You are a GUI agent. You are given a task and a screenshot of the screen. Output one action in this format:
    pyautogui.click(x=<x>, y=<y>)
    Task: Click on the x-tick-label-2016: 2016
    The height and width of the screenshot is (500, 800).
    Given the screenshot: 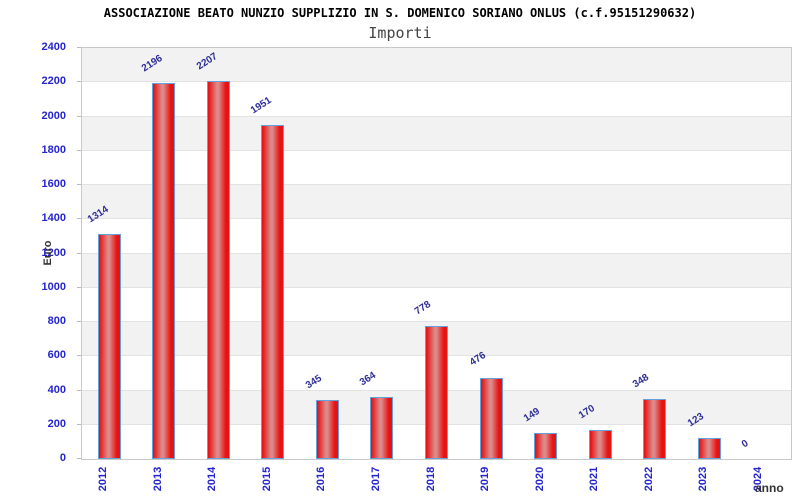 What is the action you would take?
    pyautogui.click(x=321, y=479)
    